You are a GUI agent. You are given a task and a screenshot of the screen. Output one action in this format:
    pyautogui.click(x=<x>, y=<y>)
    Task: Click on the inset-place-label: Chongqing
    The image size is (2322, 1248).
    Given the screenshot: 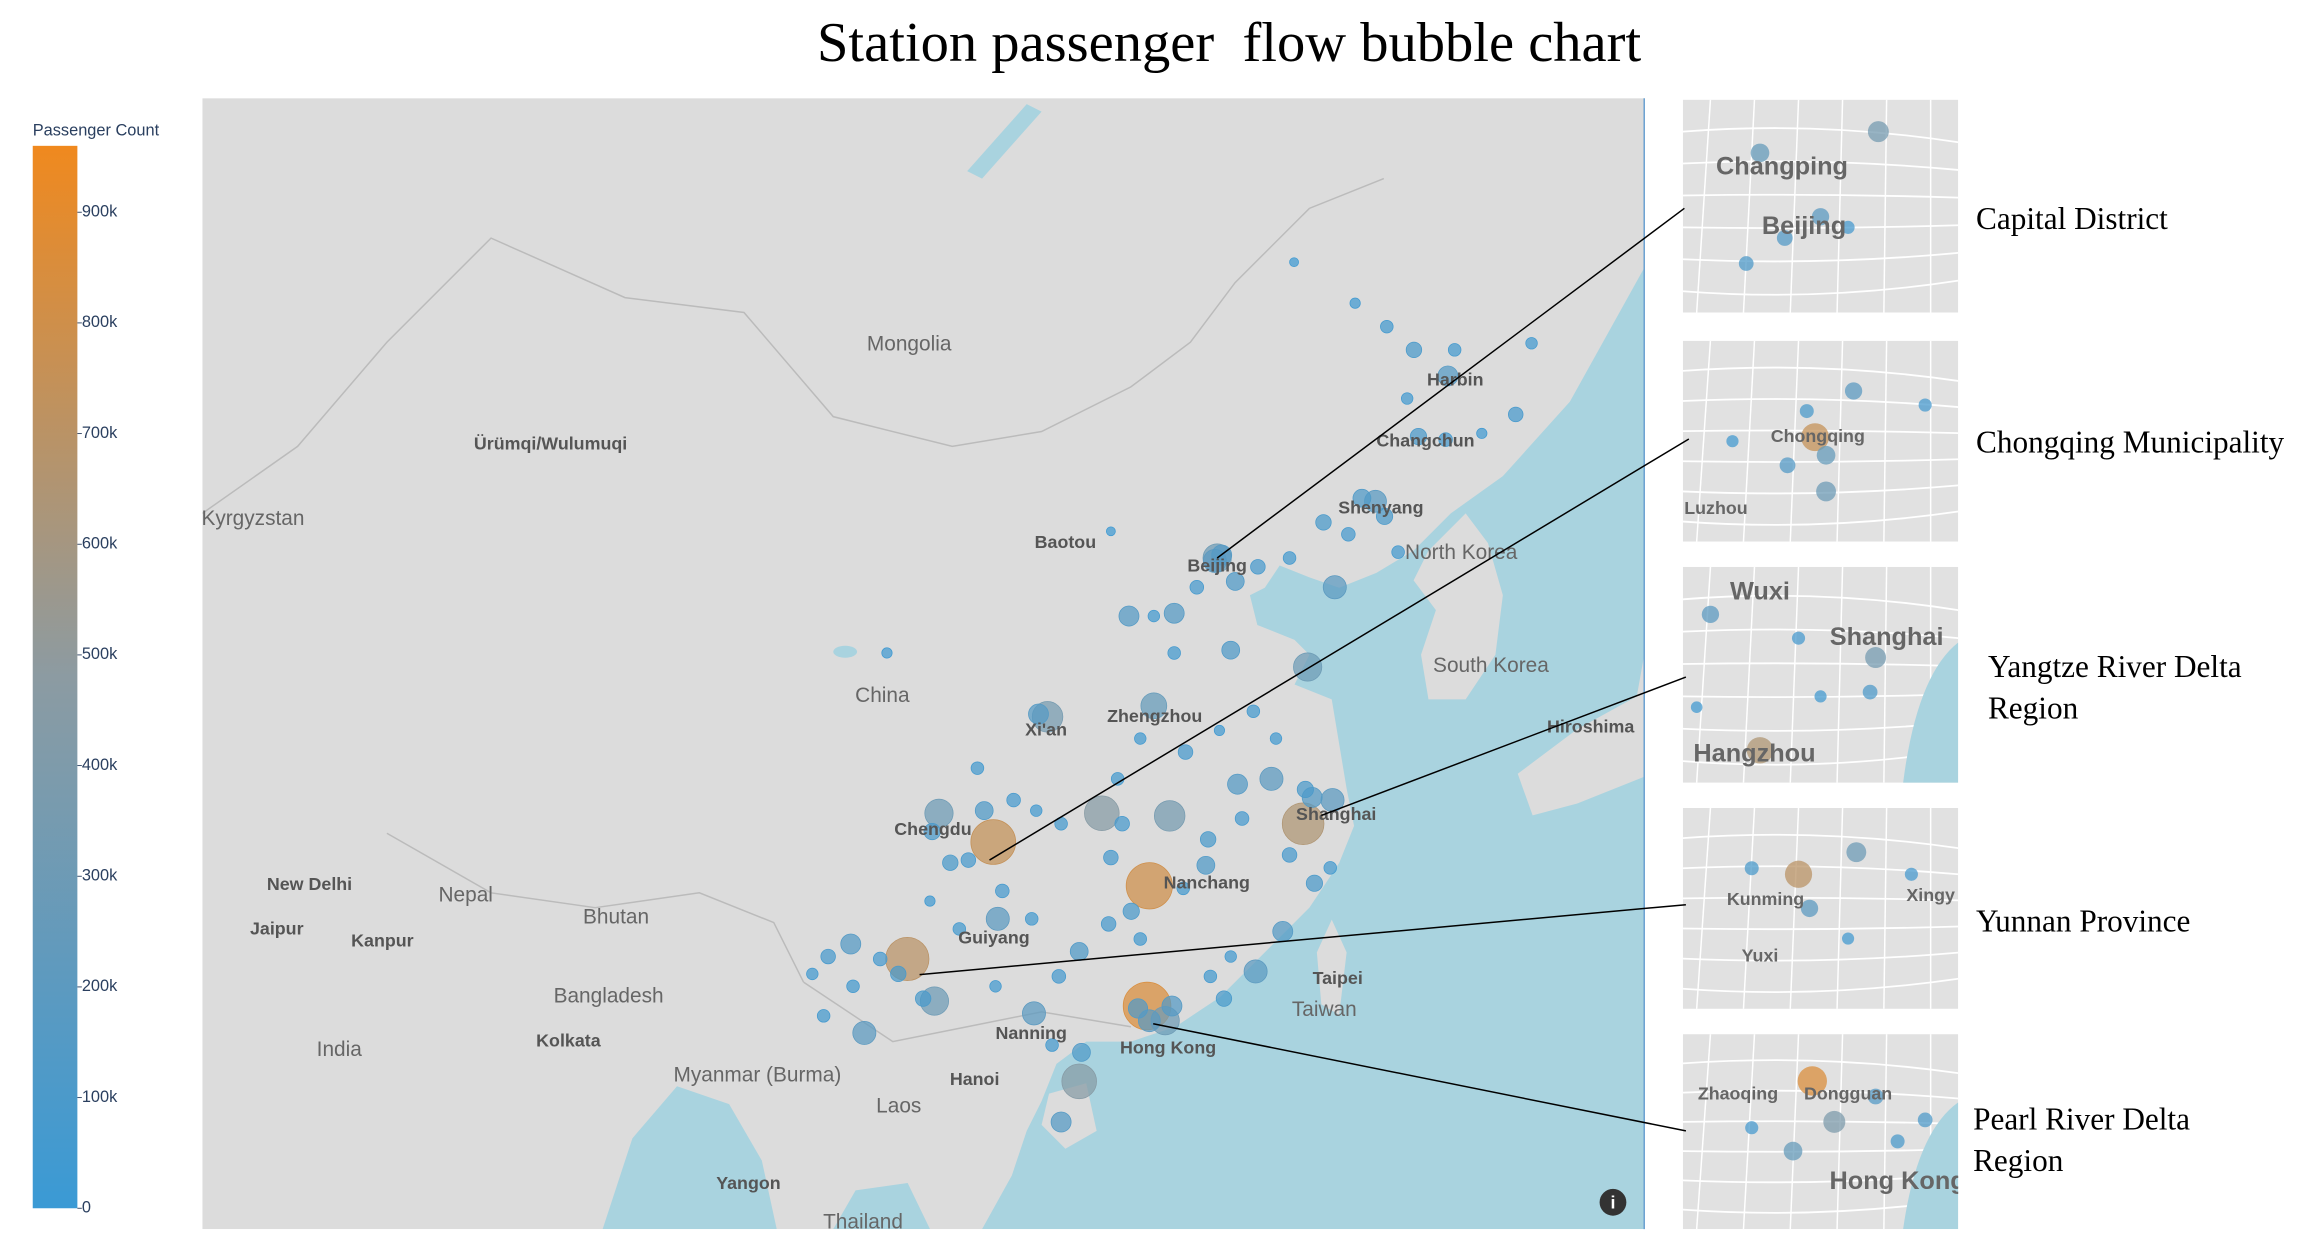 What is the action you would take?
    pyautogui.click(x=1818, y=436)
    